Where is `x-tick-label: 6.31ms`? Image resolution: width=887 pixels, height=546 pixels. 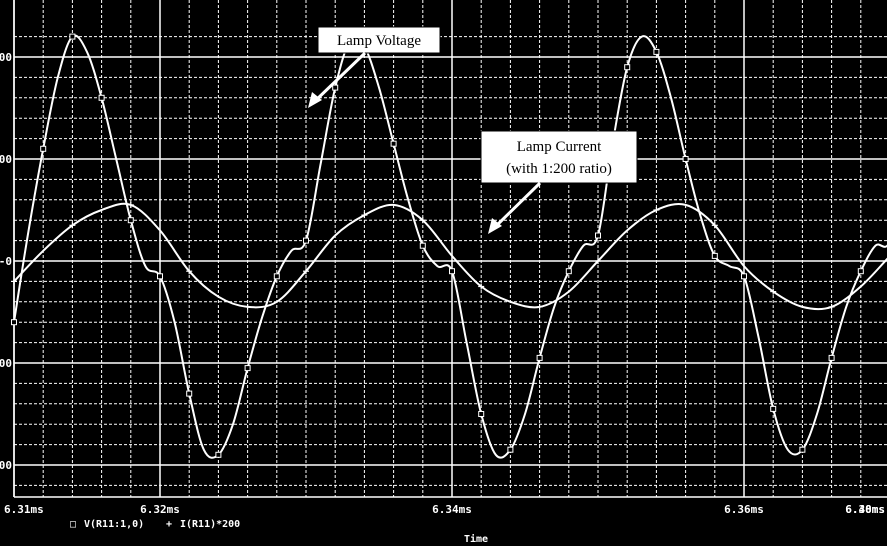 x-tick-label: 6.31ms is located at coordinates (24, 509).